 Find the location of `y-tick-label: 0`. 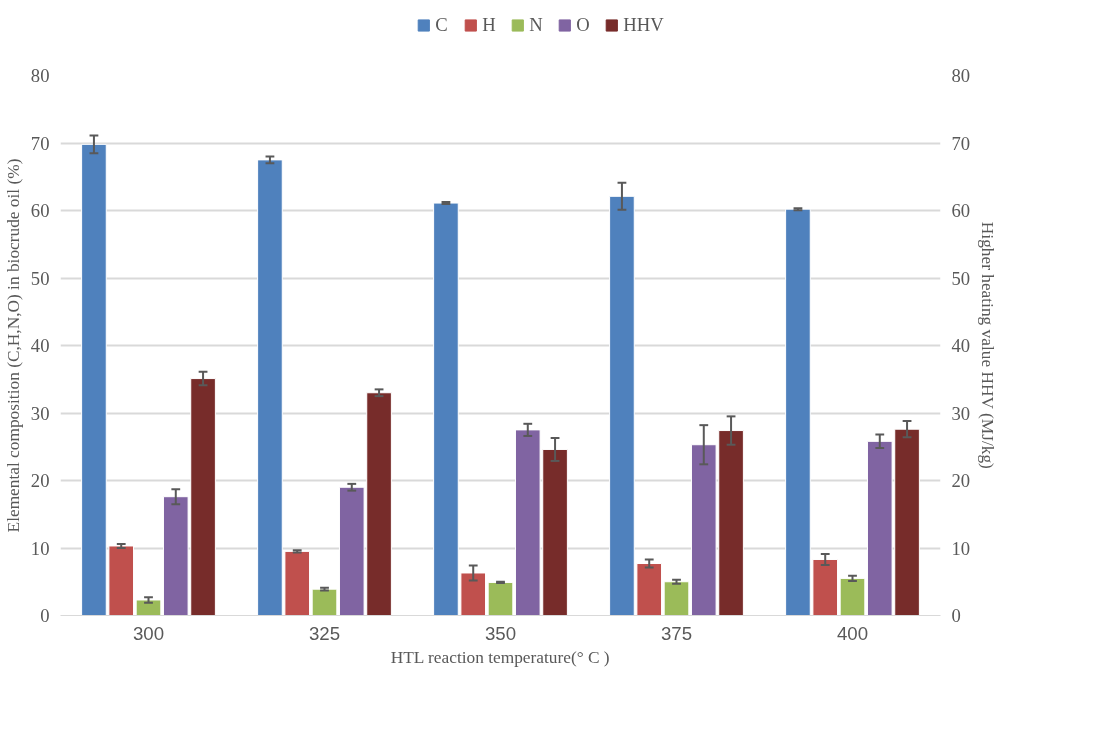

y-tick-label: 0 is located at coordinates (45, 615).